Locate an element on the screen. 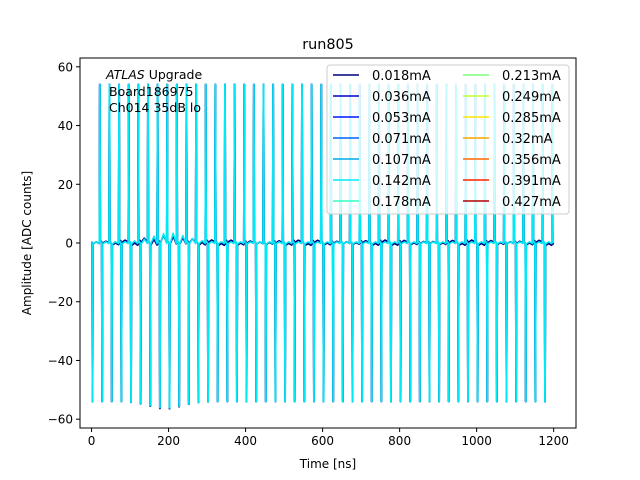 The image size is (640, 480). legend-label: 0.391mA is located at coordinates (531, 181).